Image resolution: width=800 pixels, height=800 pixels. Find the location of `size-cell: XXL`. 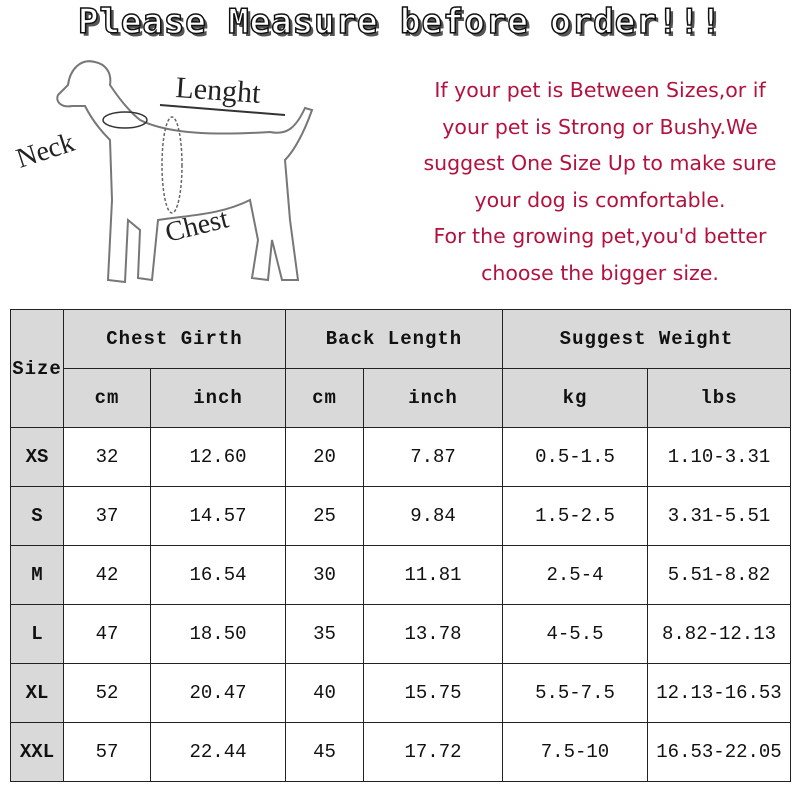

size-cell: XXL is located at coordinates (37, 752).